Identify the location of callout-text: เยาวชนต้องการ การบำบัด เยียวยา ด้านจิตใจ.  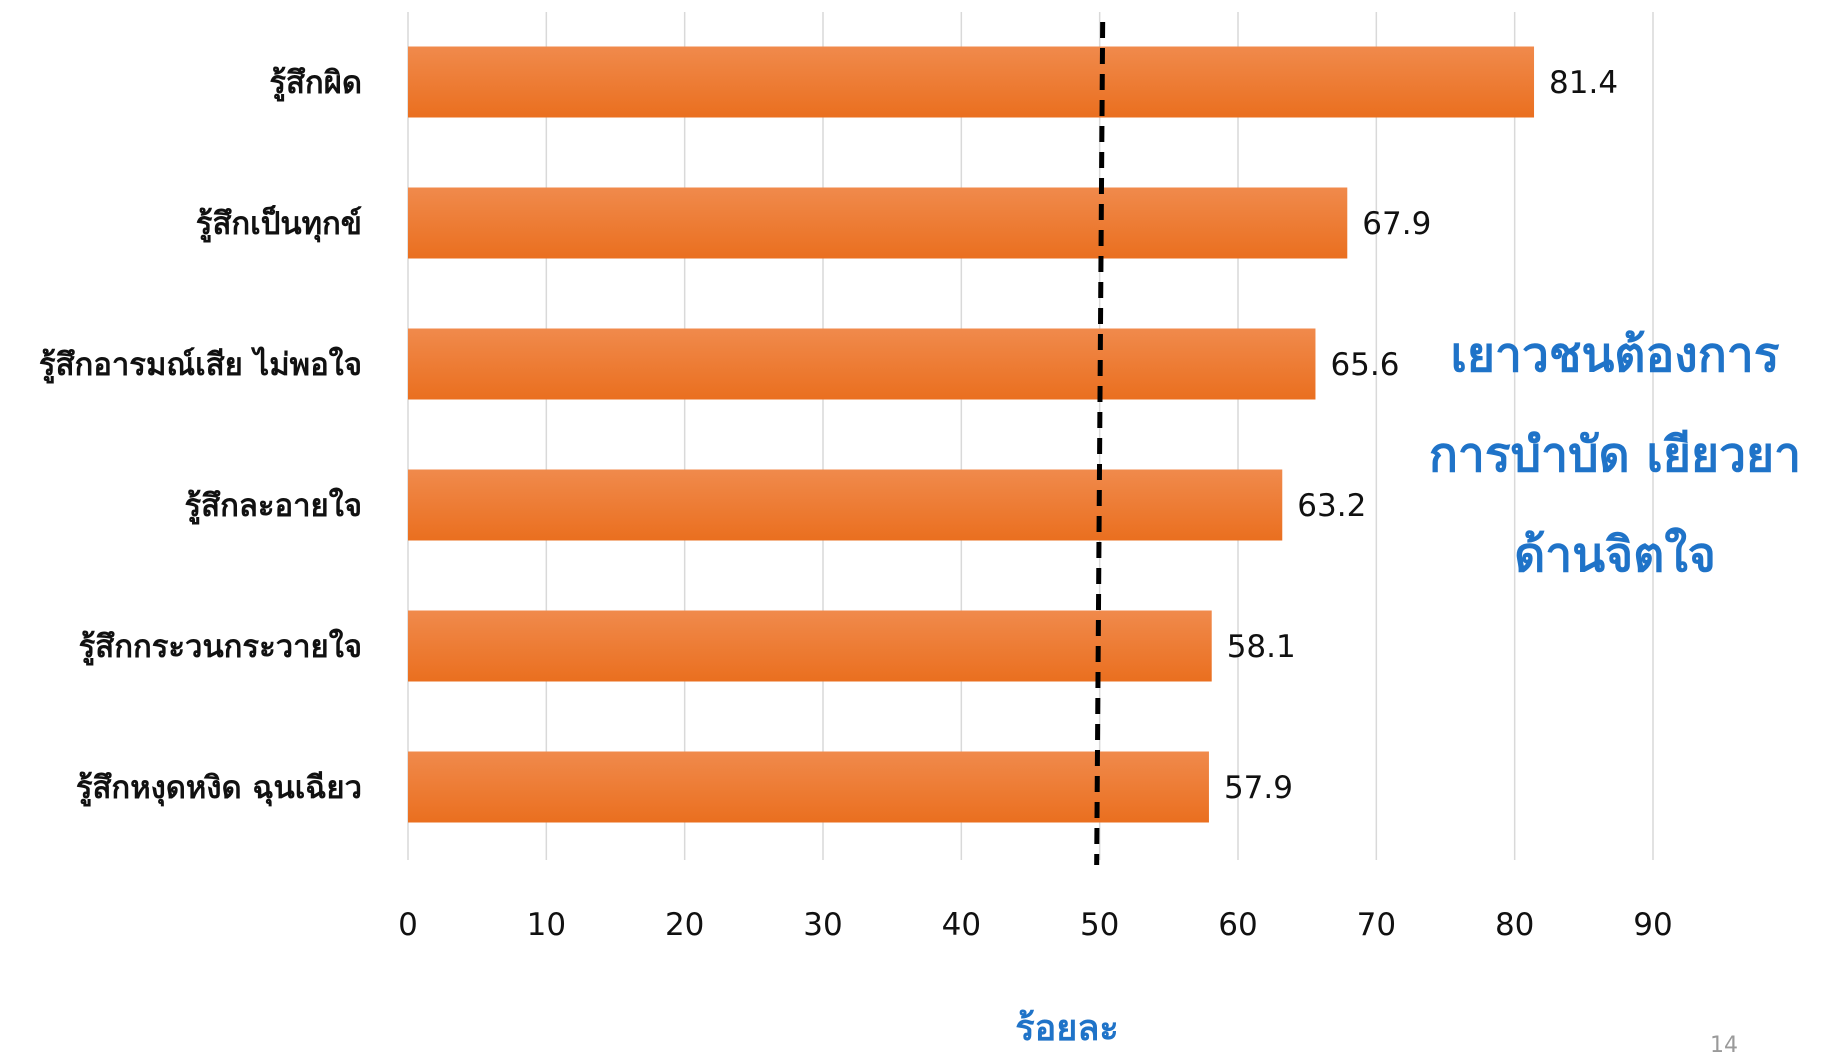
(1610, 455).